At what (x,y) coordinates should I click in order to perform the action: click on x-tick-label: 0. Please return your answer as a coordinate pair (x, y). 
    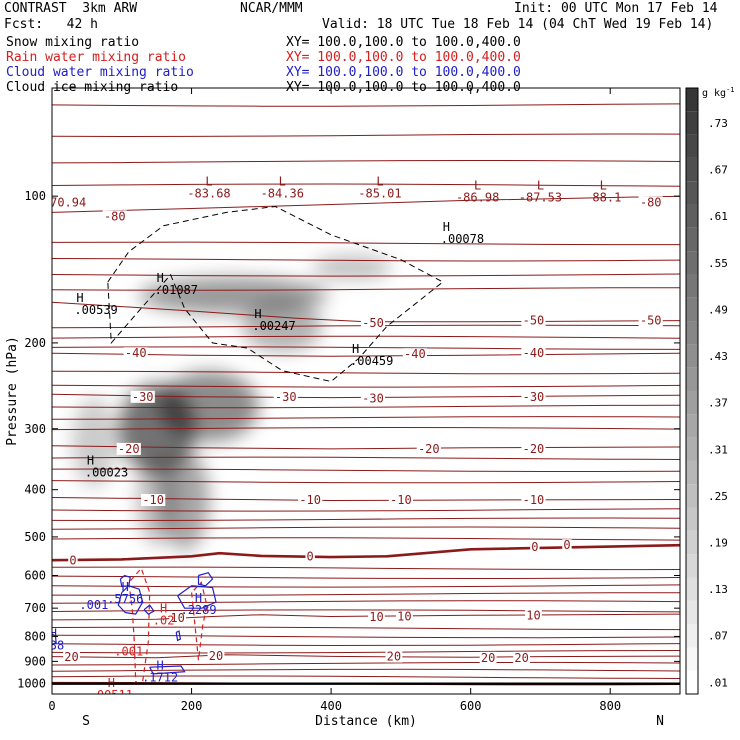
    Looking at the image, I should click on (51, 706).